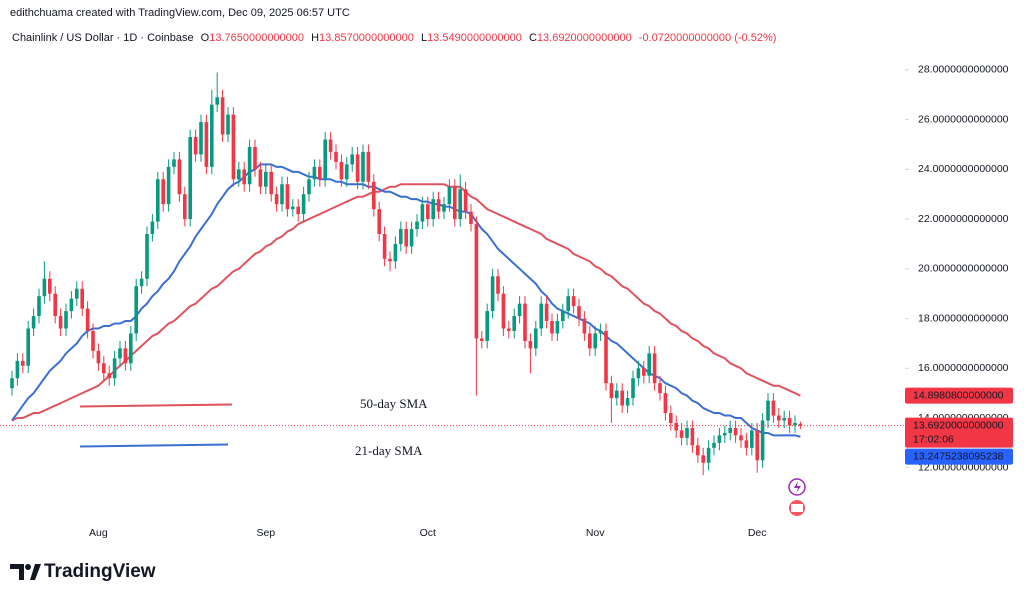 The height and width of the screenshot is (598, 1024). Describe the element at coordinates (100, 571) in the screenshot. I see `brand-name: TradingView` at that location.